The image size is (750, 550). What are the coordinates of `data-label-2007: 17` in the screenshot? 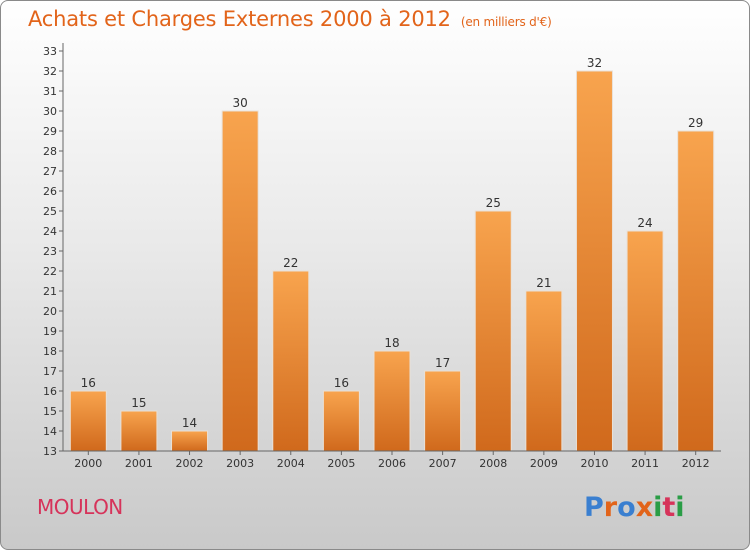 It's located at (442, 363).